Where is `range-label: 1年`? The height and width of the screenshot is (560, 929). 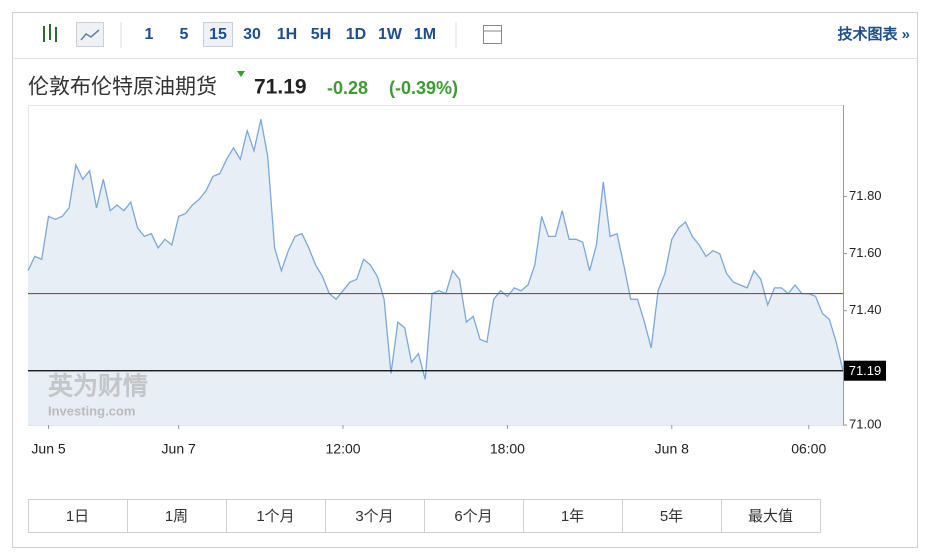
range-label: 1年 is located at coordinates (572, 516).